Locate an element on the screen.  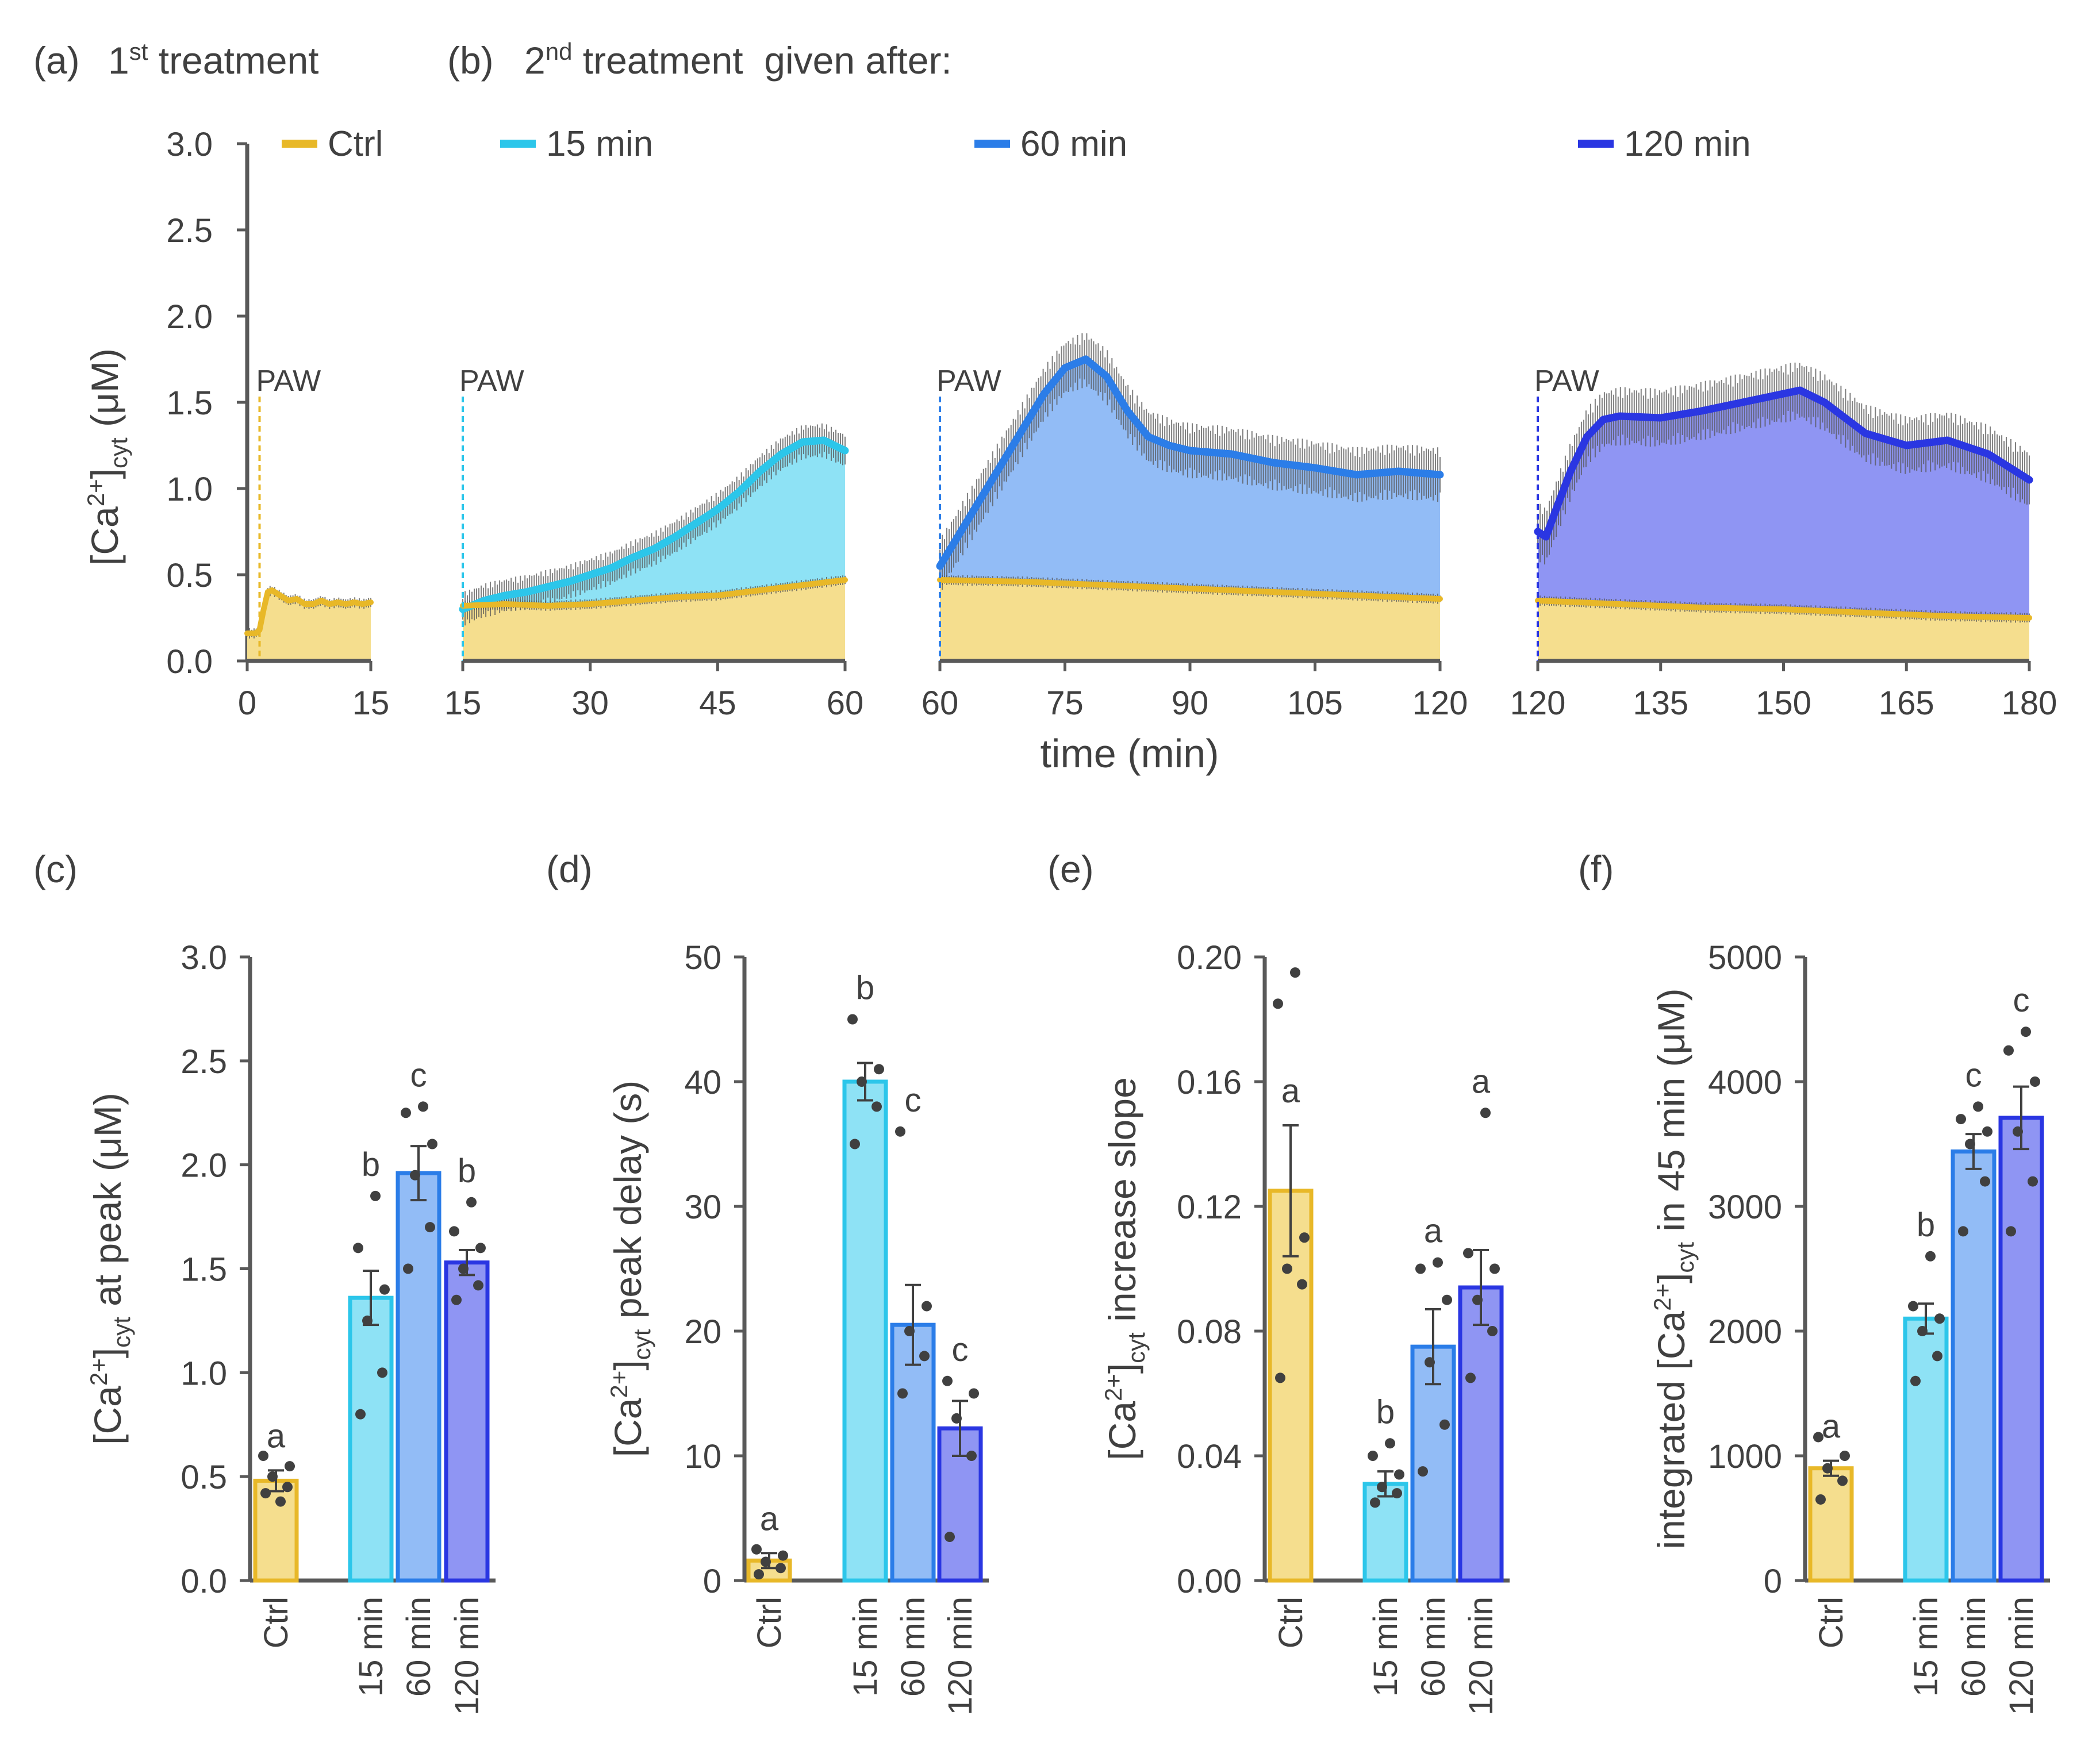
category-label: 120 min is located at coordinates (960, 1656).